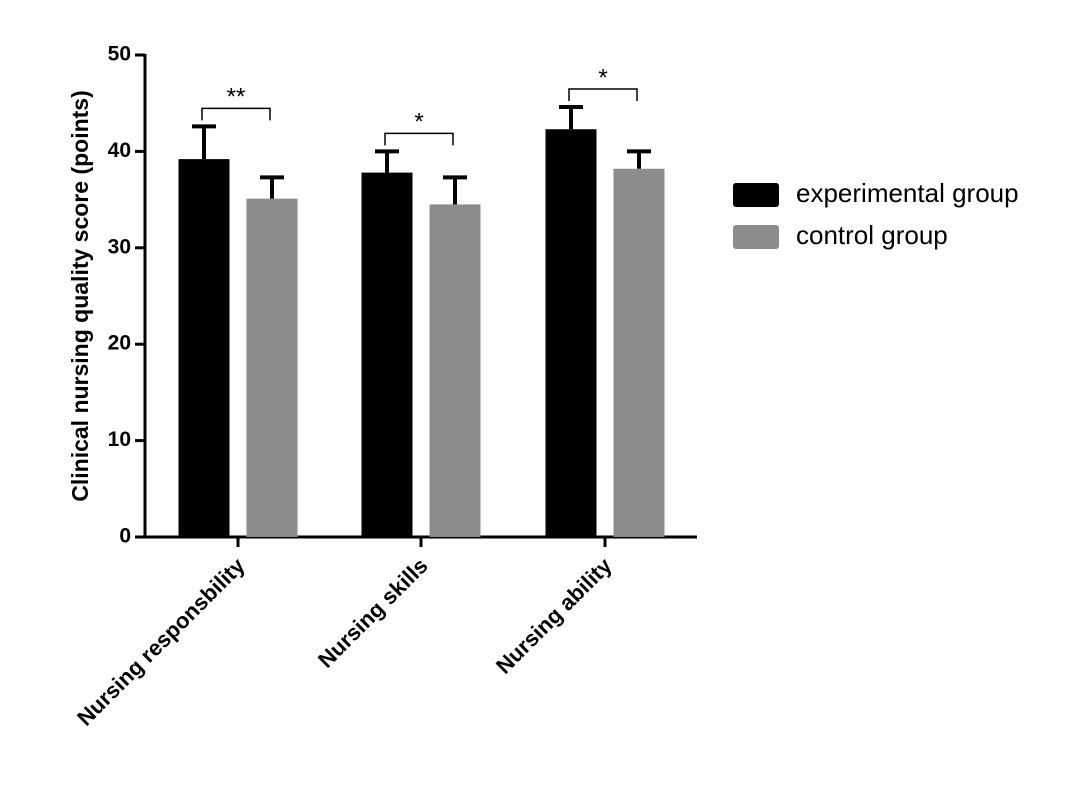 Image resolution: width=1075 pixels, height=805 pixels. I want to click on x-tick-label: Nursing responsbility, so click(161, 641).